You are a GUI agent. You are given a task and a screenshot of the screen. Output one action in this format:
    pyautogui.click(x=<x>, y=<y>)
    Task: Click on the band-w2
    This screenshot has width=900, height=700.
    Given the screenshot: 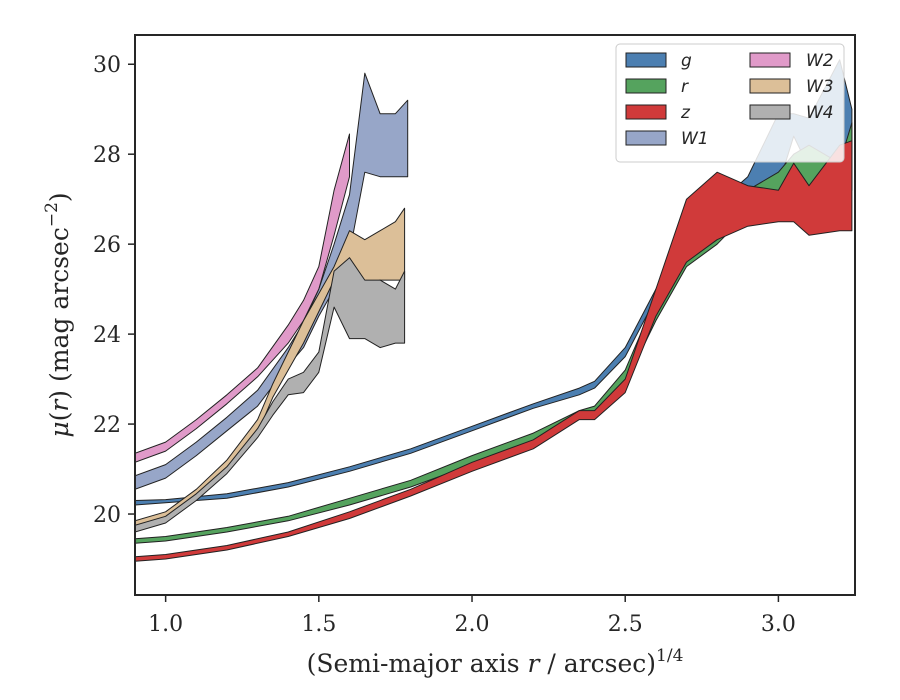 What is the action you would take?
    pyautogui.click(x=242, y=298)
    